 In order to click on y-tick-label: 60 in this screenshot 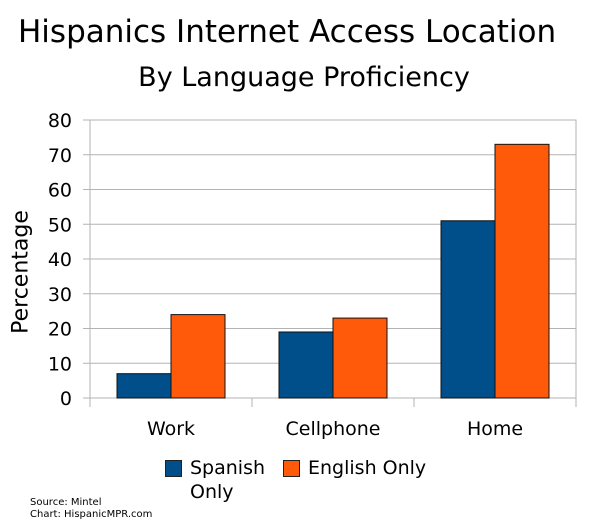, I will do `click(60, 191)`.